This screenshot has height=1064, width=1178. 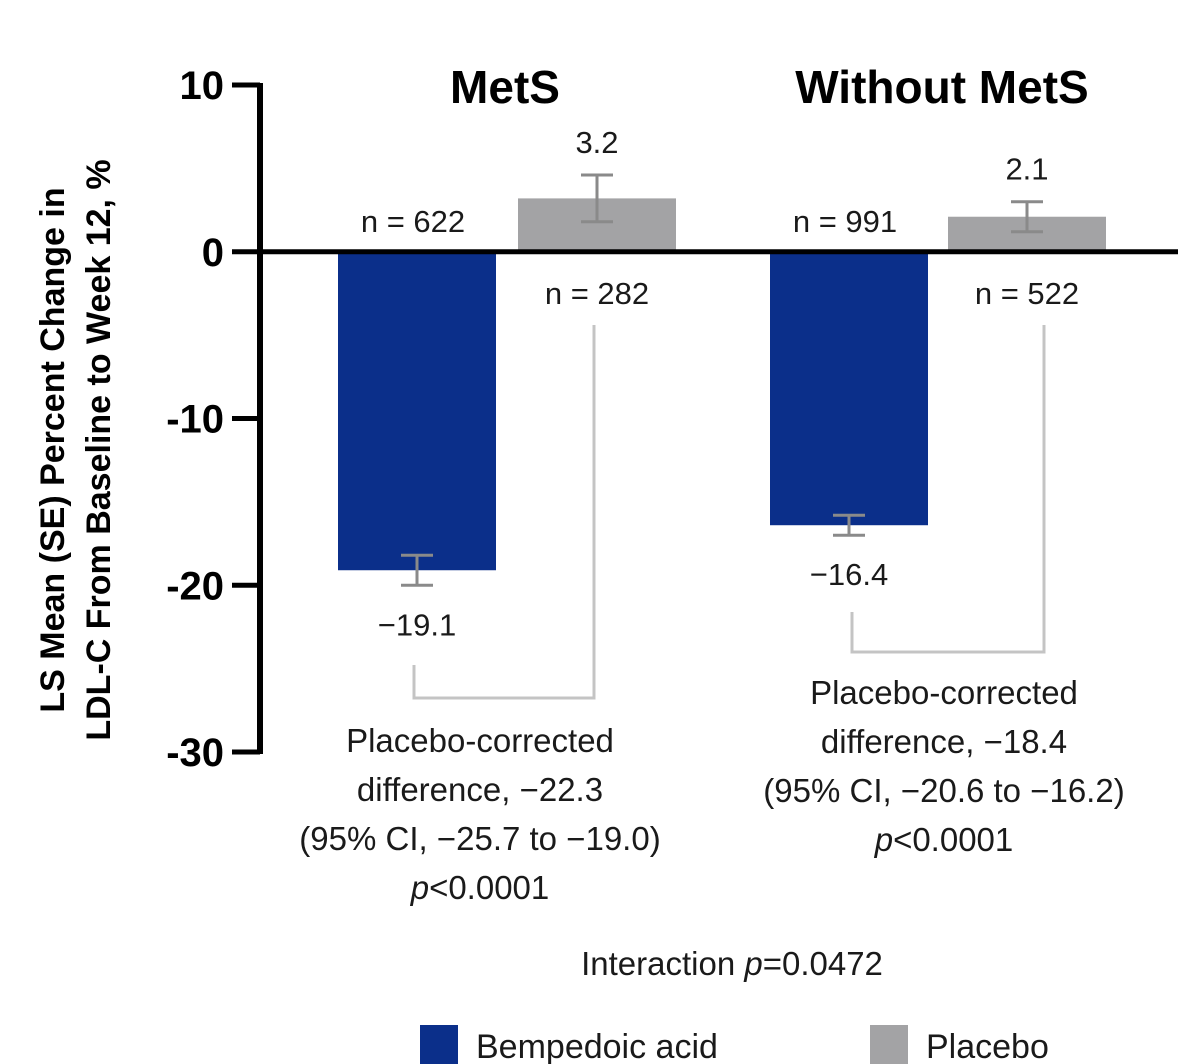 What do you see at coordinates (413, 221) in the screenshot?
I see `n-label: n = 622` at bounding box center [413, 221].